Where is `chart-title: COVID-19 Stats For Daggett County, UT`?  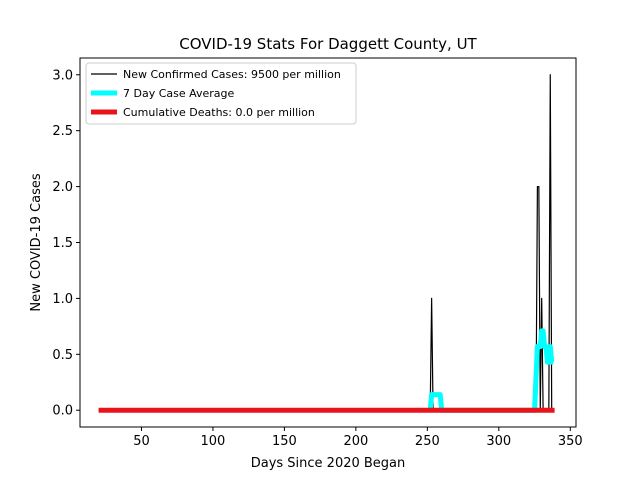
chart-title: COVID-19 Stats For Daggett County, UT is located at coordinates (328, 44).